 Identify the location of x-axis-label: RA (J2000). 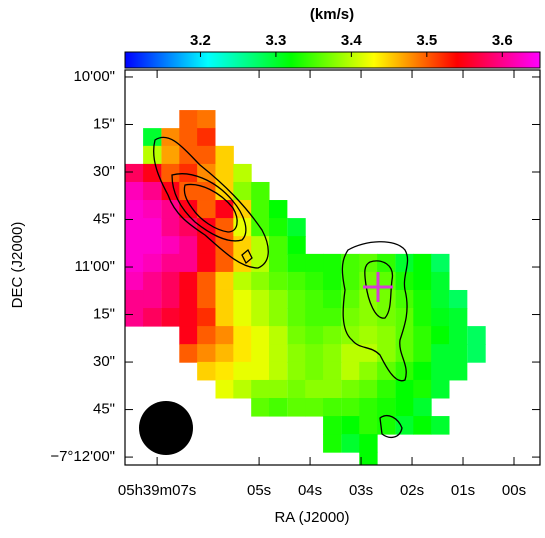
(311, 517).